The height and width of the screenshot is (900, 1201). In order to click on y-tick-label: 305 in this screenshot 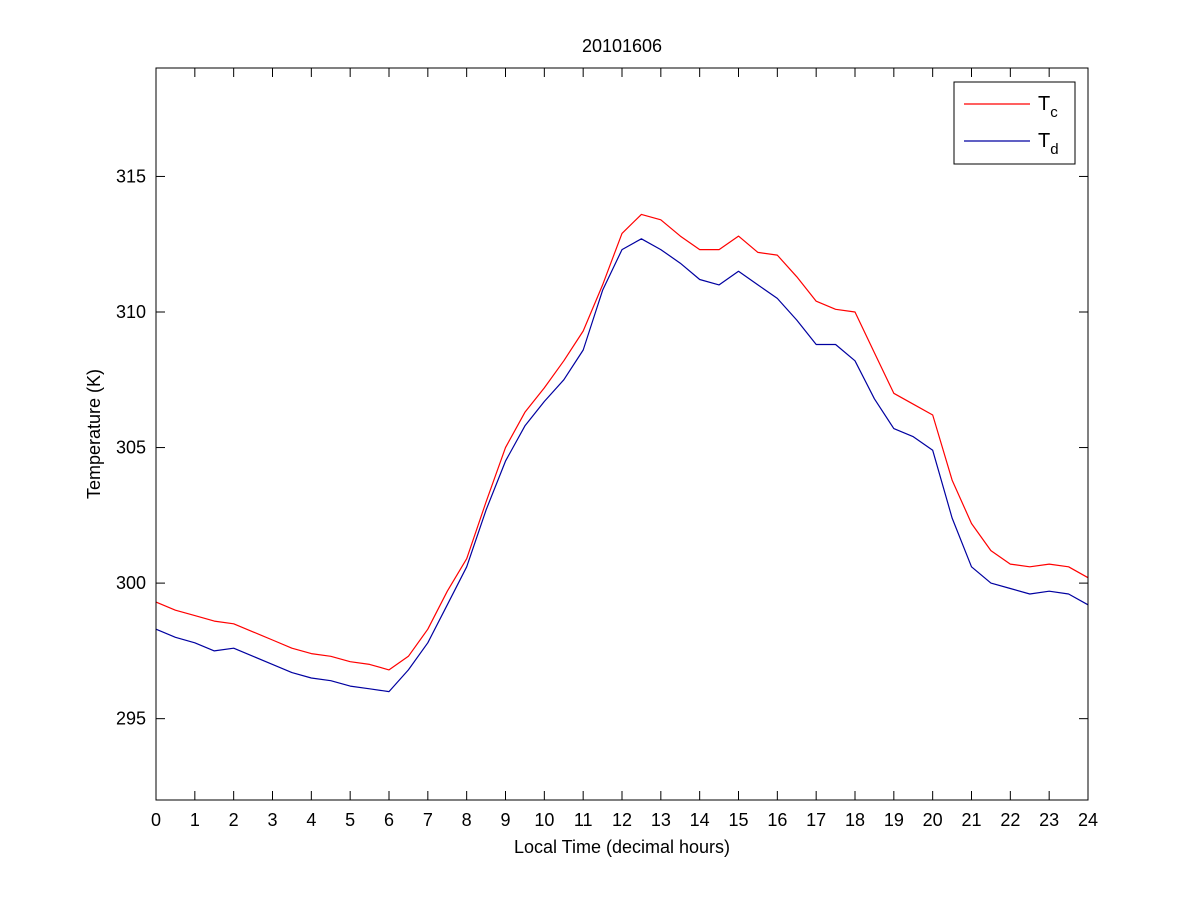, I will do `click(131, 448)`.